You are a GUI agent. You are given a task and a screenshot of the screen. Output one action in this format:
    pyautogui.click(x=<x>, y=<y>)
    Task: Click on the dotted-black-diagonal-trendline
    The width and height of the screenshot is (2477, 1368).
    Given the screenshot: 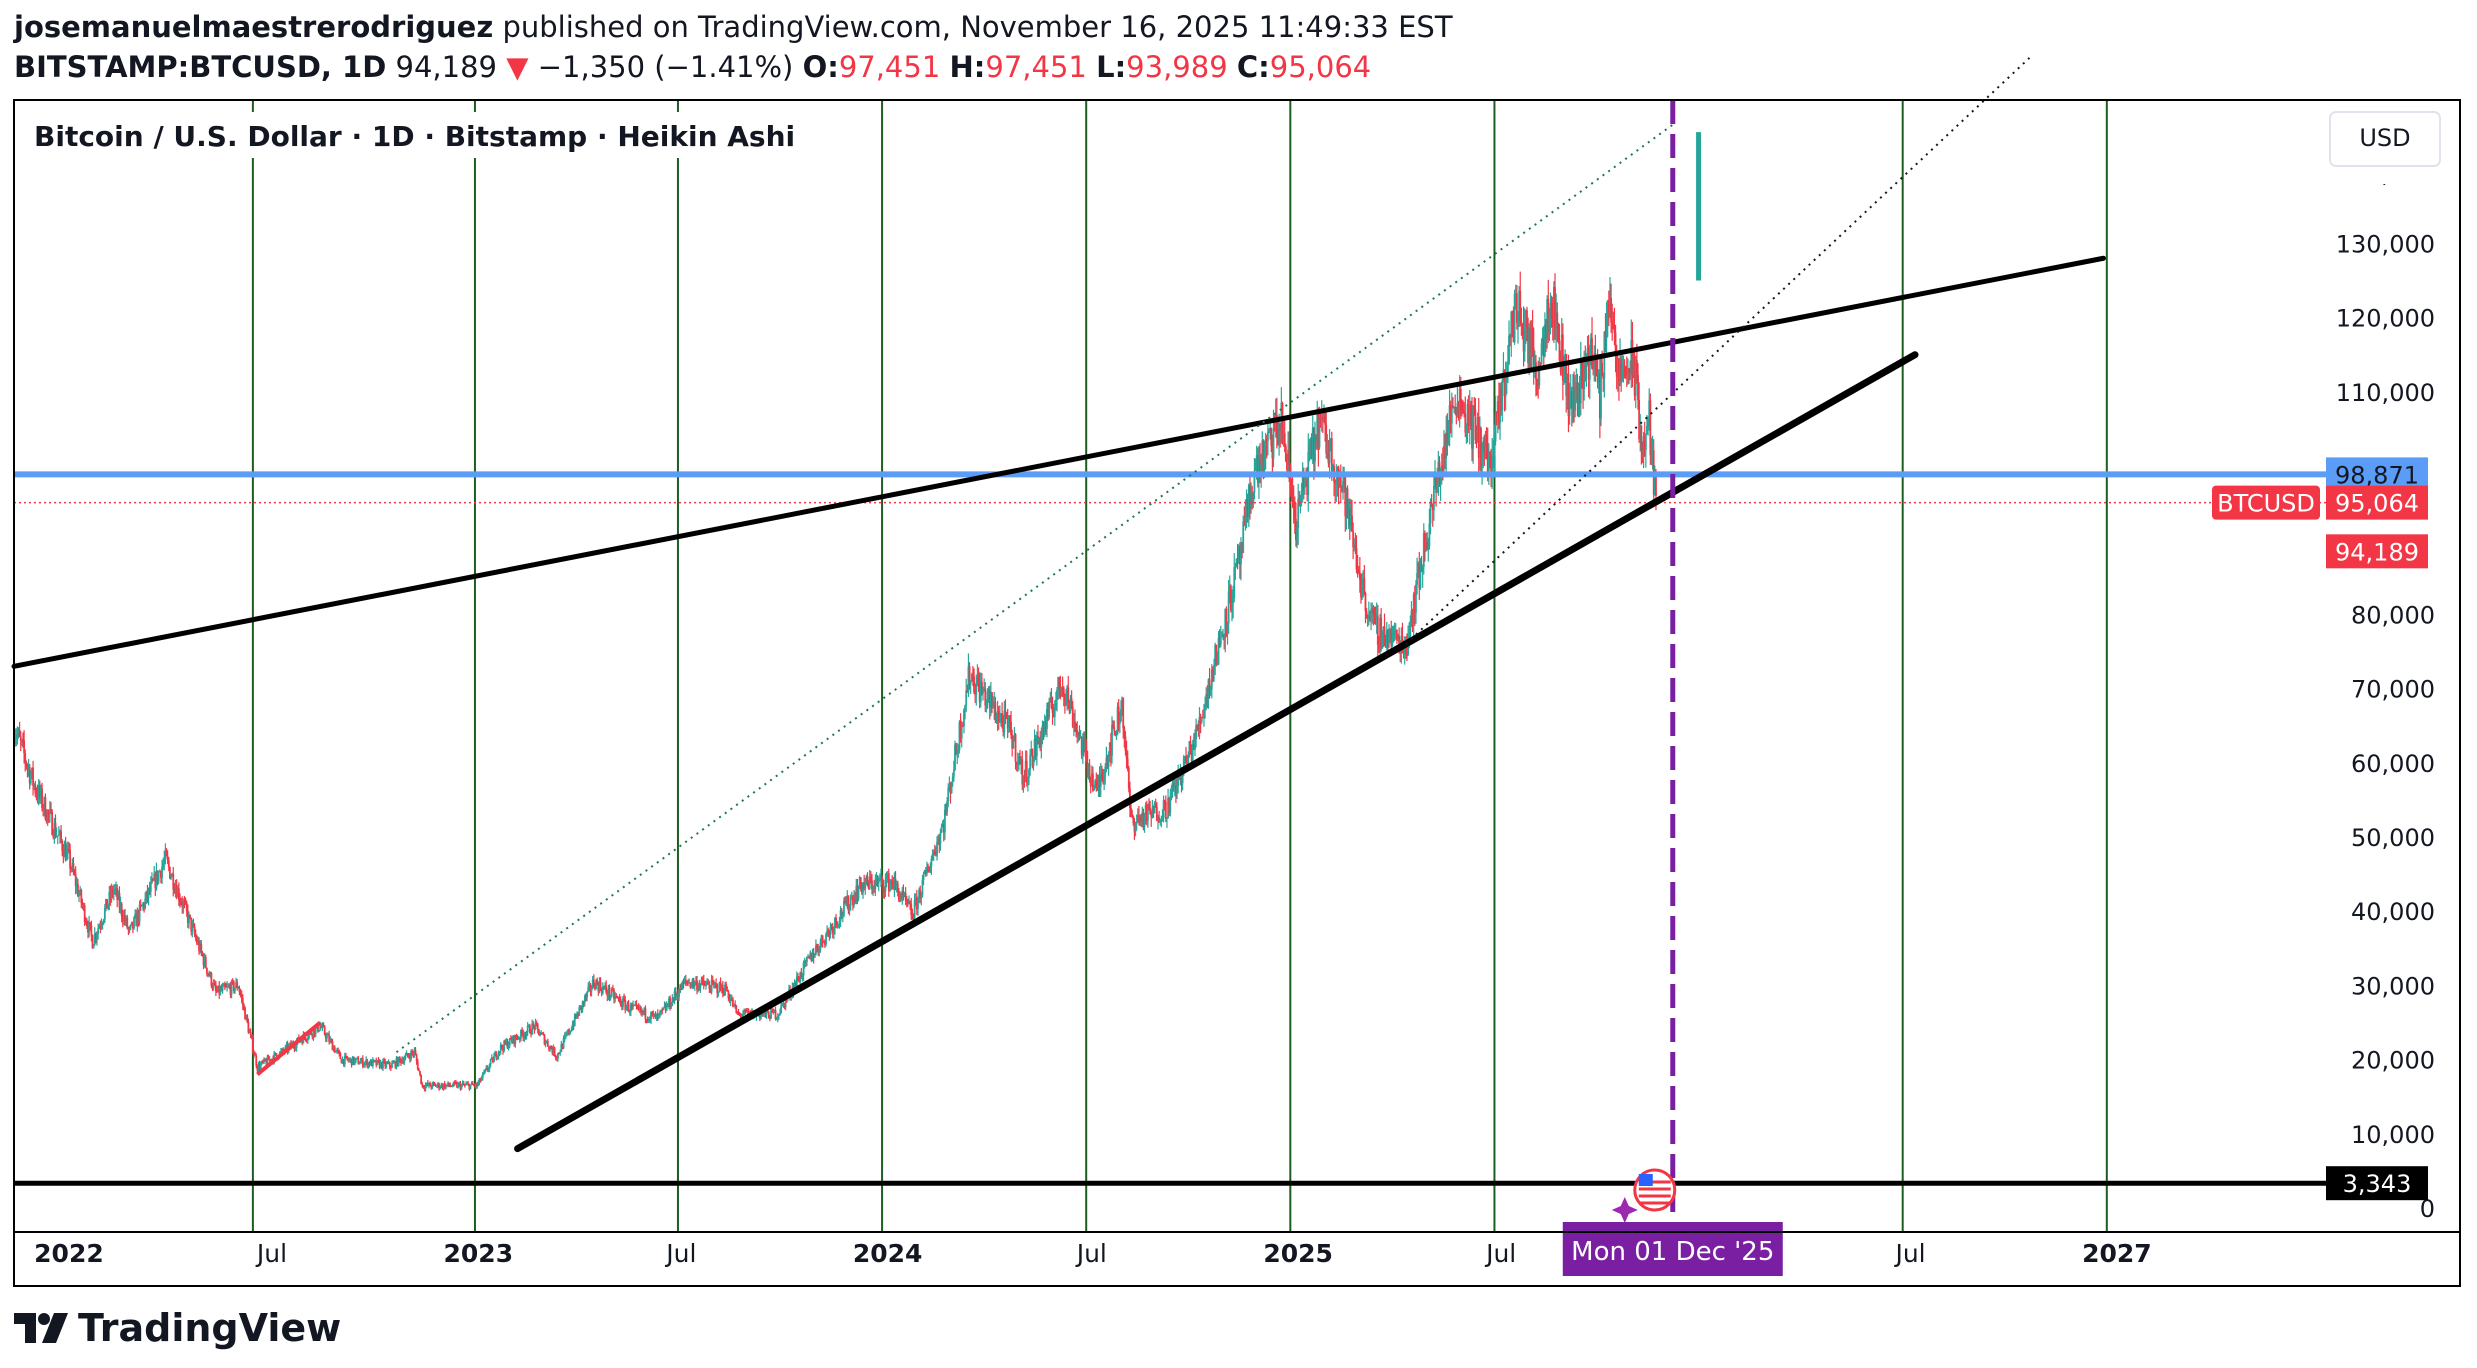 What is the action you would take?
    pyautogui.click(x=1718, y=351)
    